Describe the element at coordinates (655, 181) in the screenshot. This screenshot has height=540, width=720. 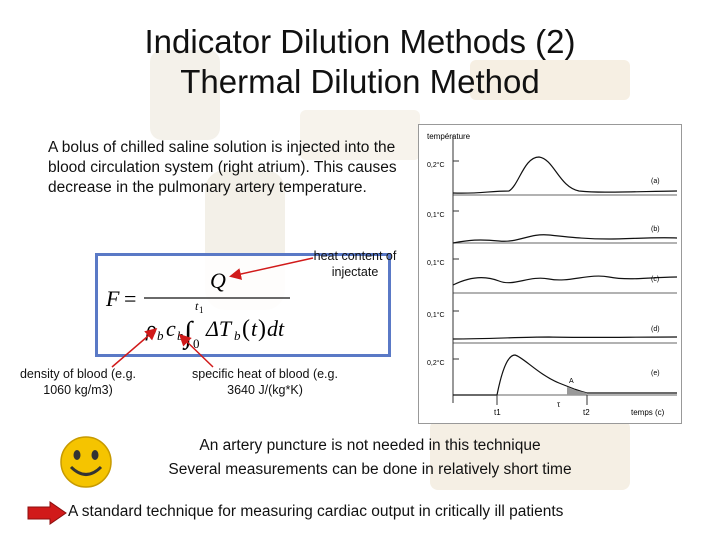
I see `panel-a-label: (a)` at that location.